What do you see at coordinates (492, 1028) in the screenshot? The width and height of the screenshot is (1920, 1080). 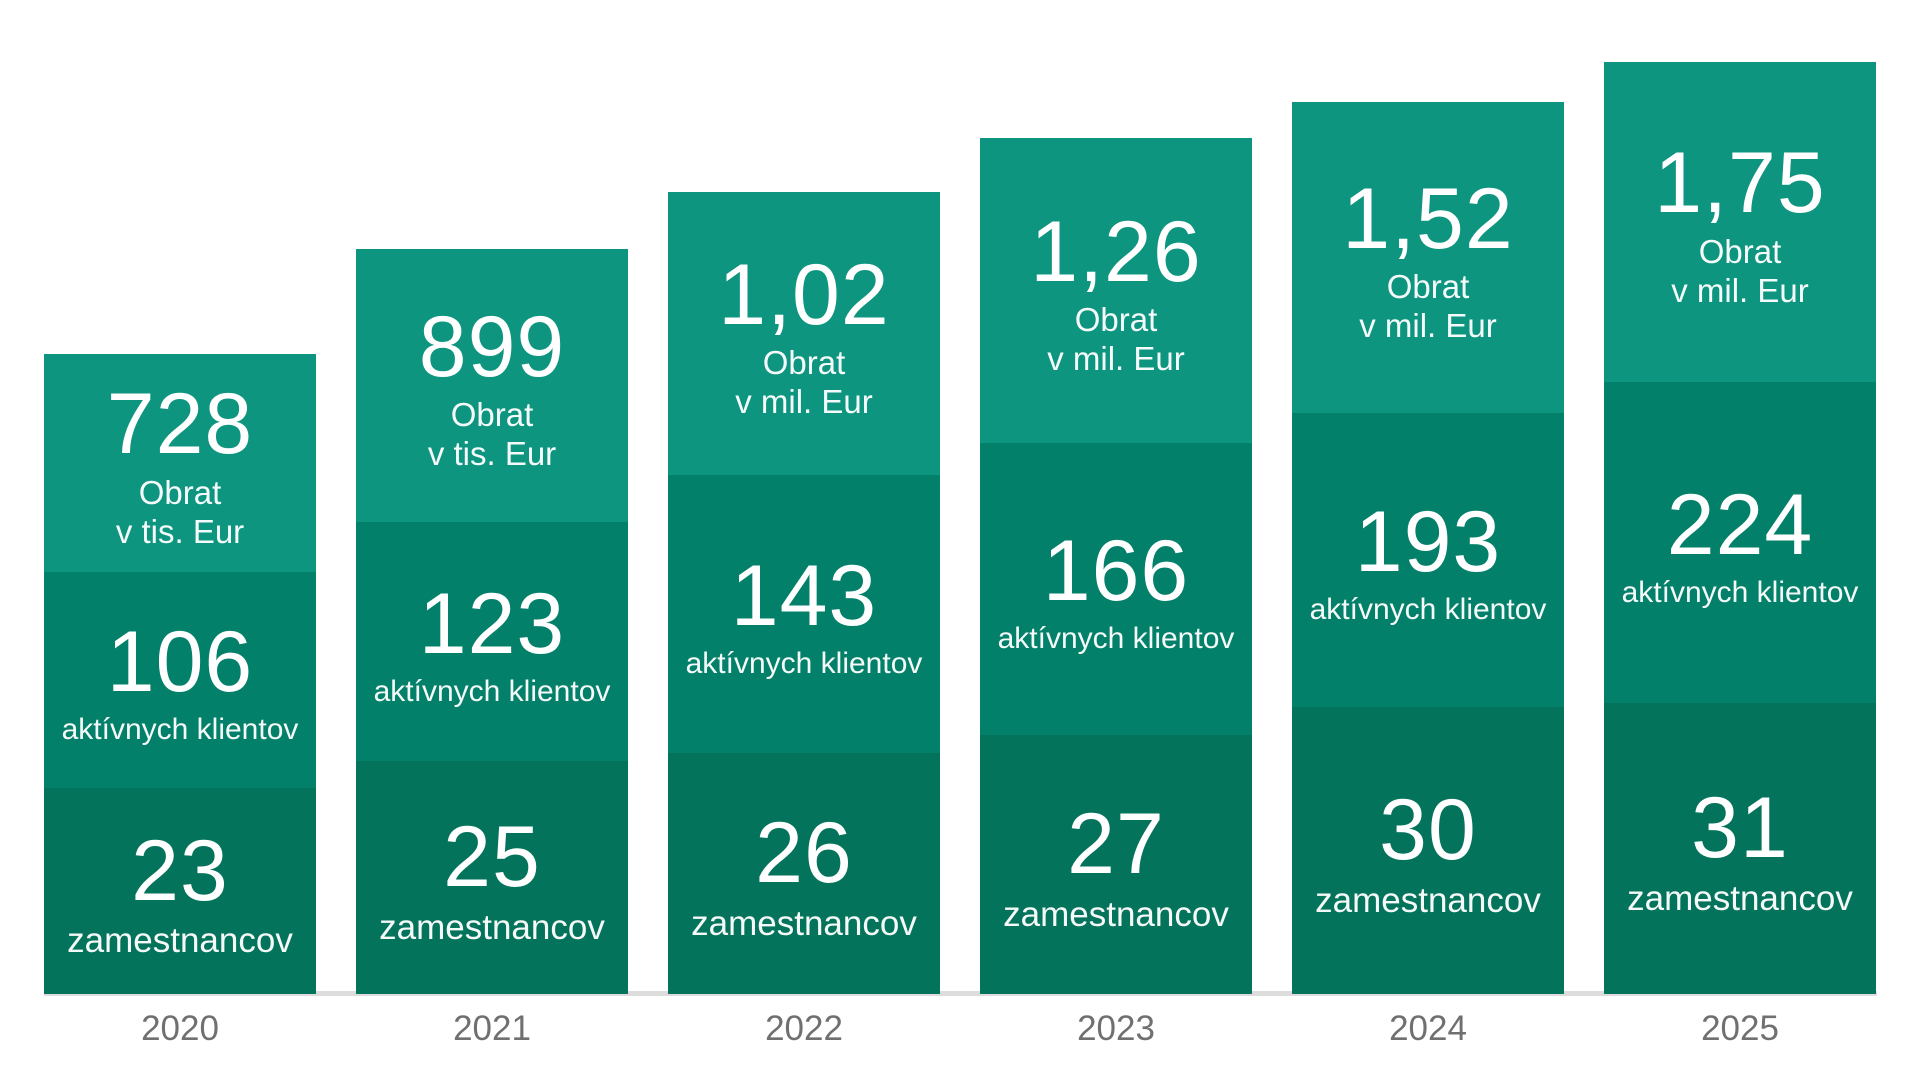 I see `x-axis-label-2021: 2021` at bounding box center [492, 1028].